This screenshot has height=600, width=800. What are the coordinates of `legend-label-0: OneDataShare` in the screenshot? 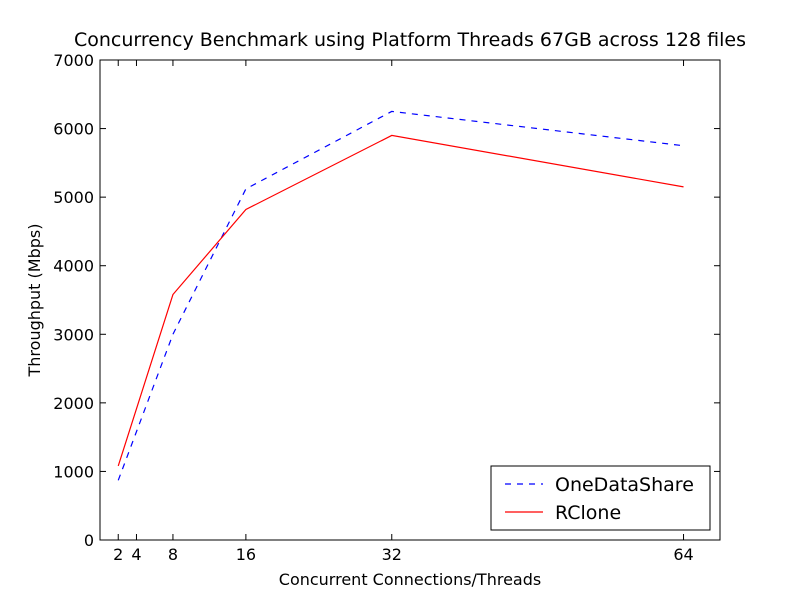 It's located at (624, 485).